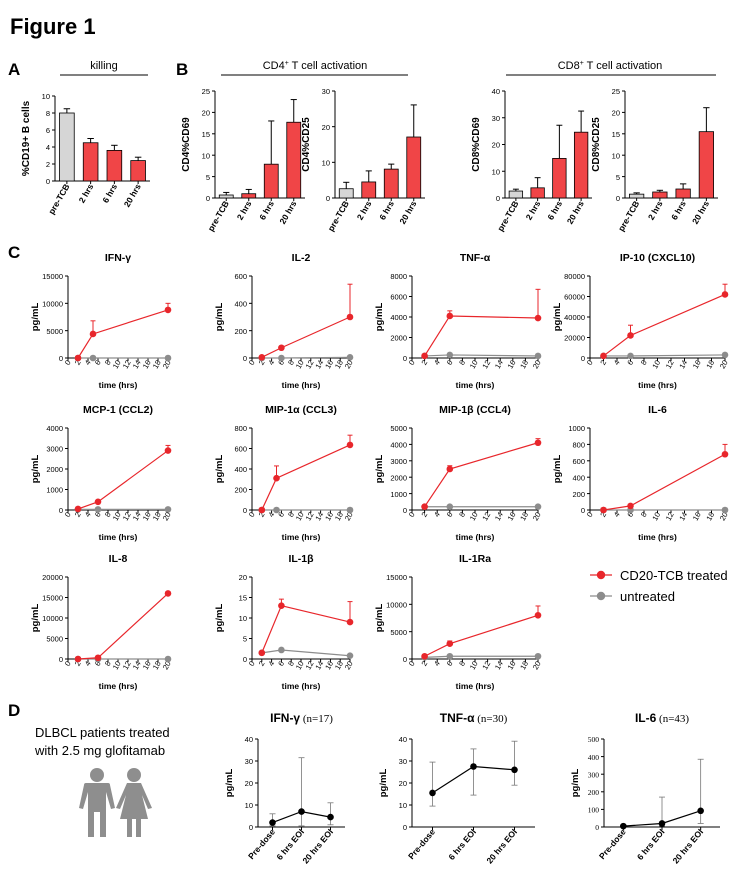  Describe the element at coordinates (457, 718) in the screenshot. I see `chart-title-main: TNF-α` at that location.